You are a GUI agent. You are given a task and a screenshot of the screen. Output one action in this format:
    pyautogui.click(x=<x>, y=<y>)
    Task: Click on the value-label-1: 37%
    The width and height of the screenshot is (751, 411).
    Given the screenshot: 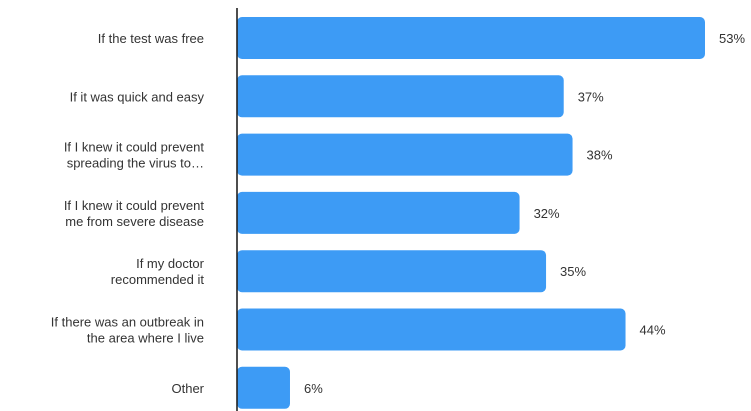 What is the action you would take?
    pyautogui.click(x=591, y=96)
    